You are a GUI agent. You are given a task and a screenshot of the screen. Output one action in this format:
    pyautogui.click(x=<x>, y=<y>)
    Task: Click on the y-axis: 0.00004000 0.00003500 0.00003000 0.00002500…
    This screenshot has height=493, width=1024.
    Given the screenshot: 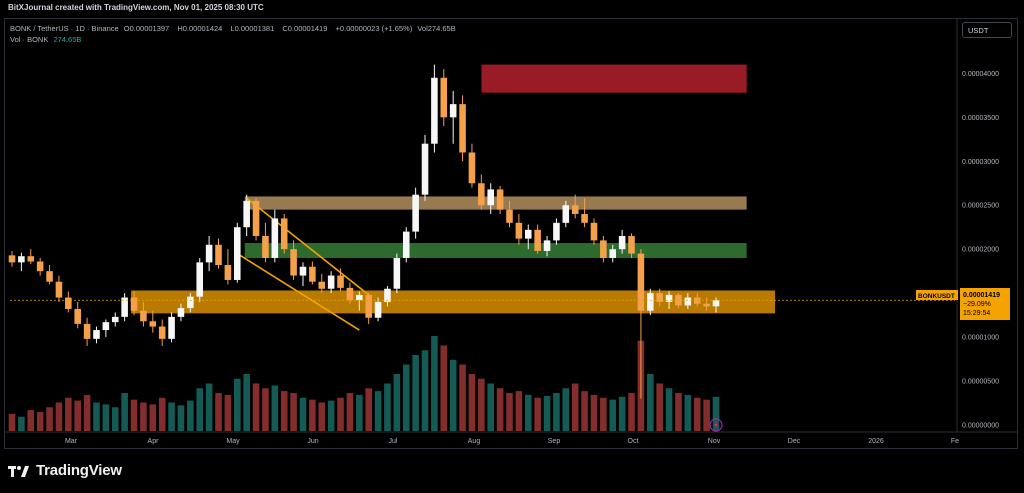 What is the action you would take?
    pyautogui.click(x=980, y=250)
    